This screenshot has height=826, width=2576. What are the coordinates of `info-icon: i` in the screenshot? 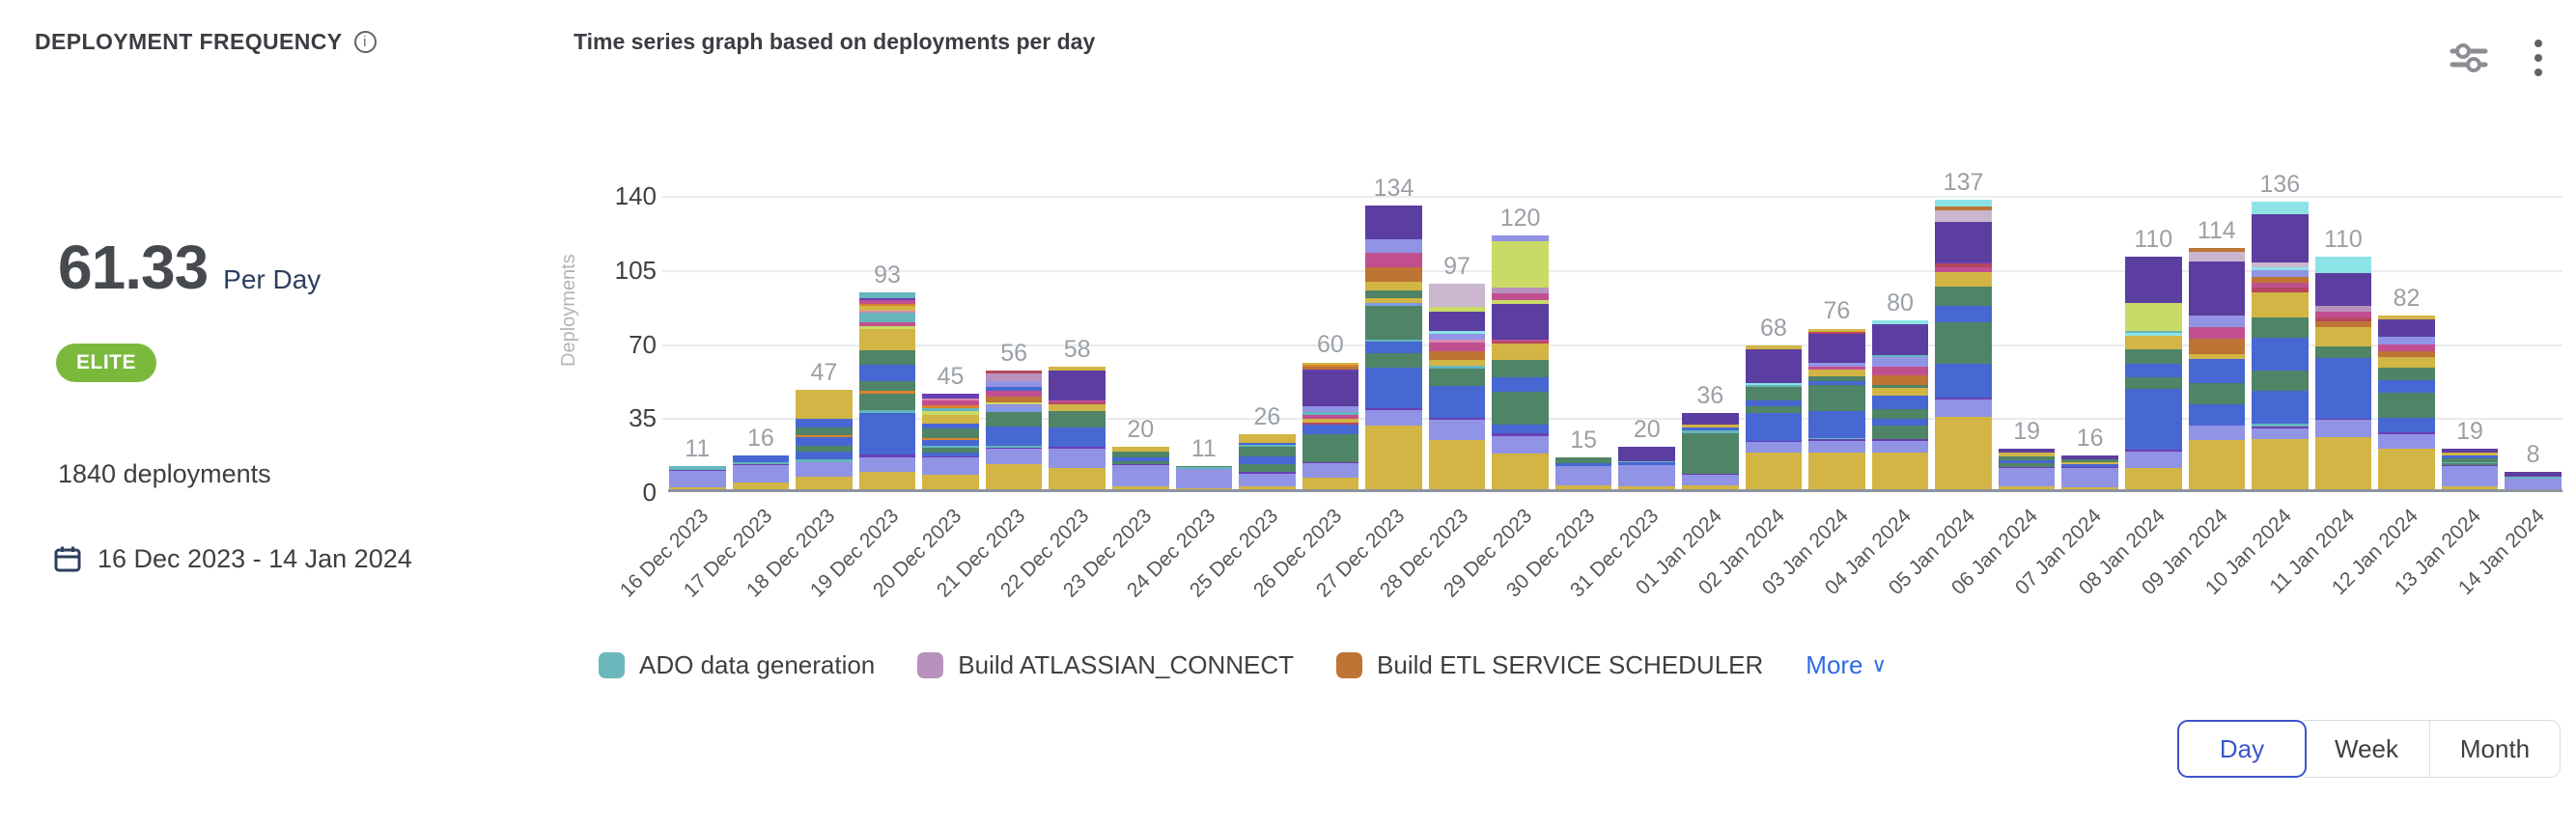 It's located at (365, 42).